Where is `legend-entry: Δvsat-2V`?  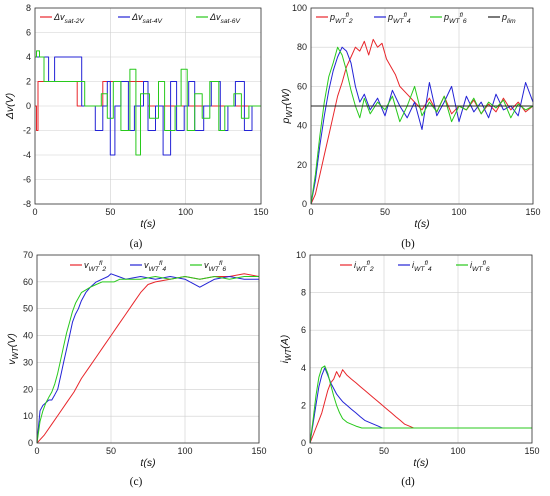 legend-entry: Δvsat-2V is located at coordinates (69, 18).